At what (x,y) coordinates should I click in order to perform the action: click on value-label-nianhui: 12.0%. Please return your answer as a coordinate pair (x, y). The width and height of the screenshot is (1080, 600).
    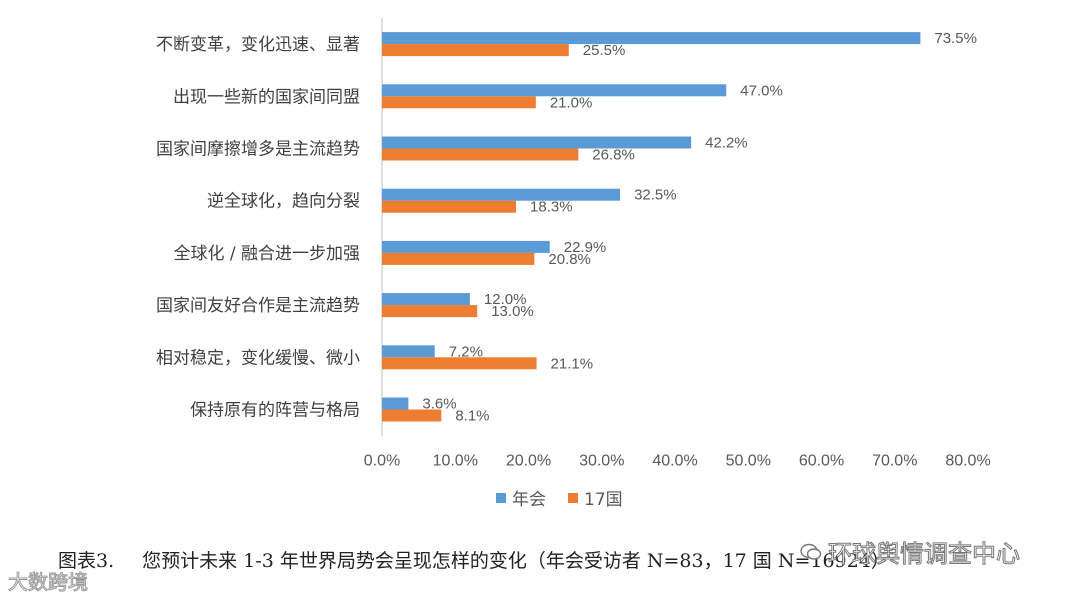
    Looking at the image, I should click on (505, 299).